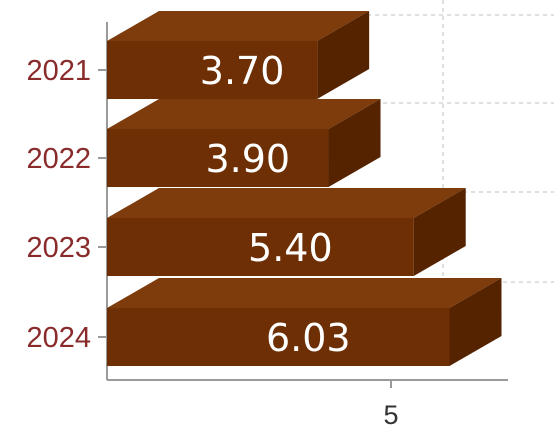 Image resolution: width=554 pixels, height=432 pixels. I want to click on bar-value-label-2022: 3.90, so click(247, 159).